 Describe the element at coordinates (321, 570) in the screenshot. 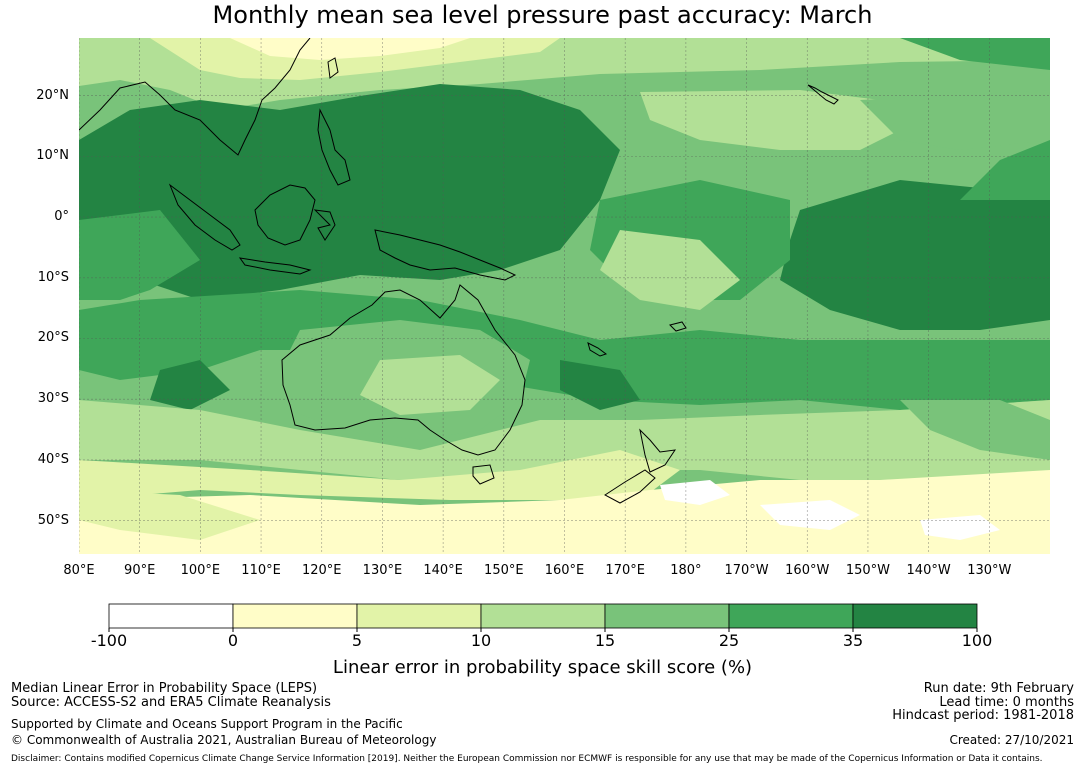

I see `longitude-tick-label: 120°E` at that location.